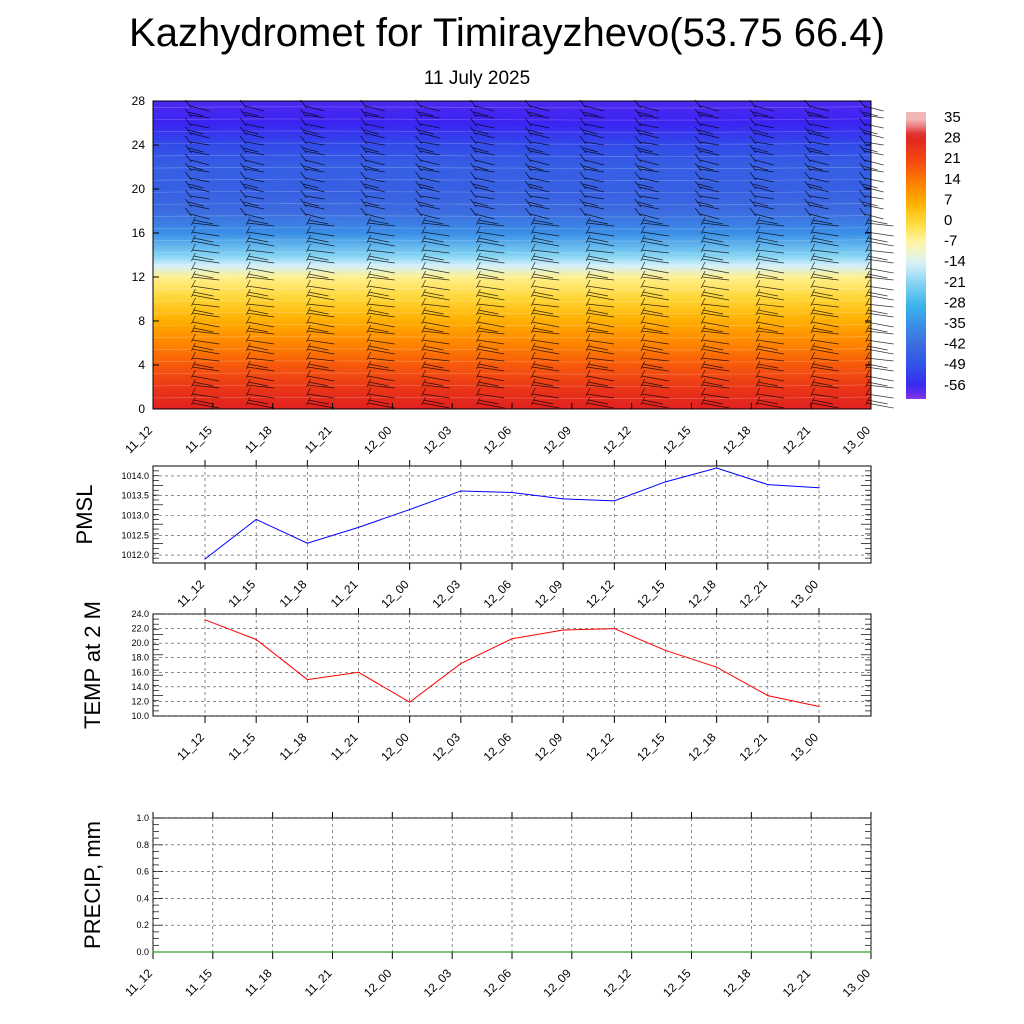 The width and height of the screenshot is (1024, 1024). I want to click on colorbar-label: 7, so click(948, 199).